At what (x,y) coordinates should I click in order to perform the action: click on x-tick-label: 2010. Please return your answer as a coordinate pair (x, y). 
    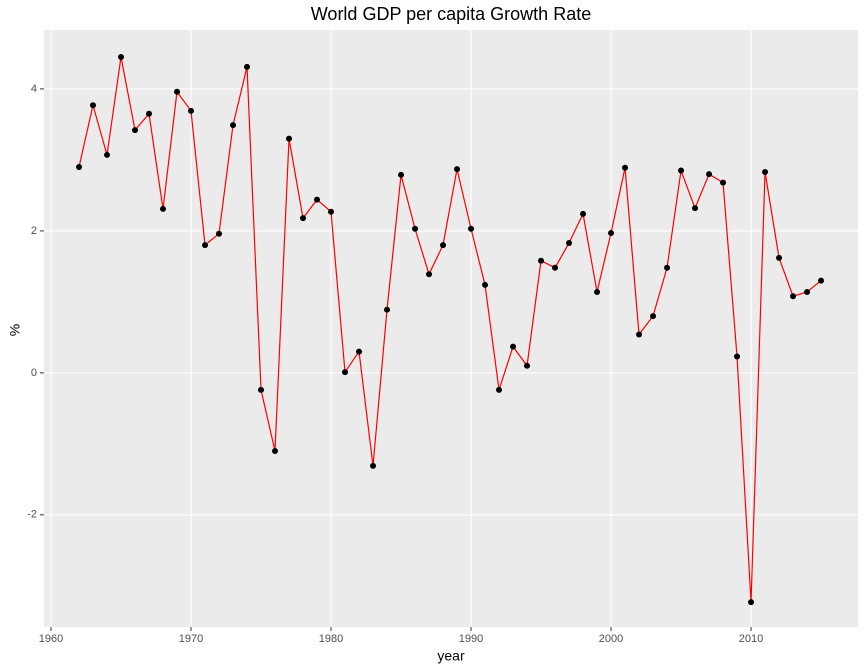
    Looking at the image, I should click on (751, 639).